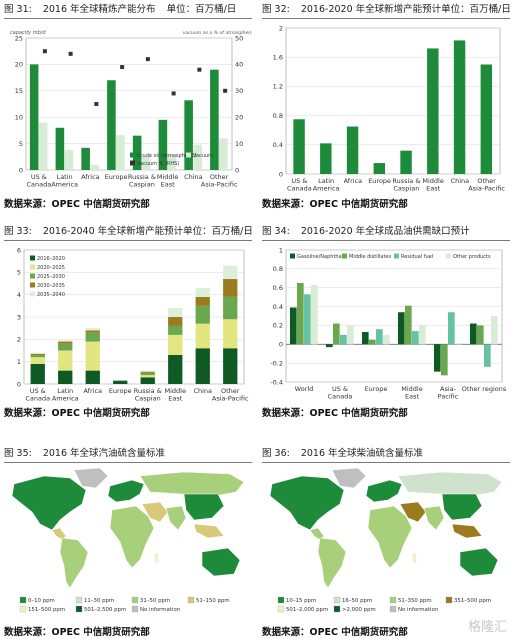  I want to click on y-tick-label: 4, so click(19, 295).